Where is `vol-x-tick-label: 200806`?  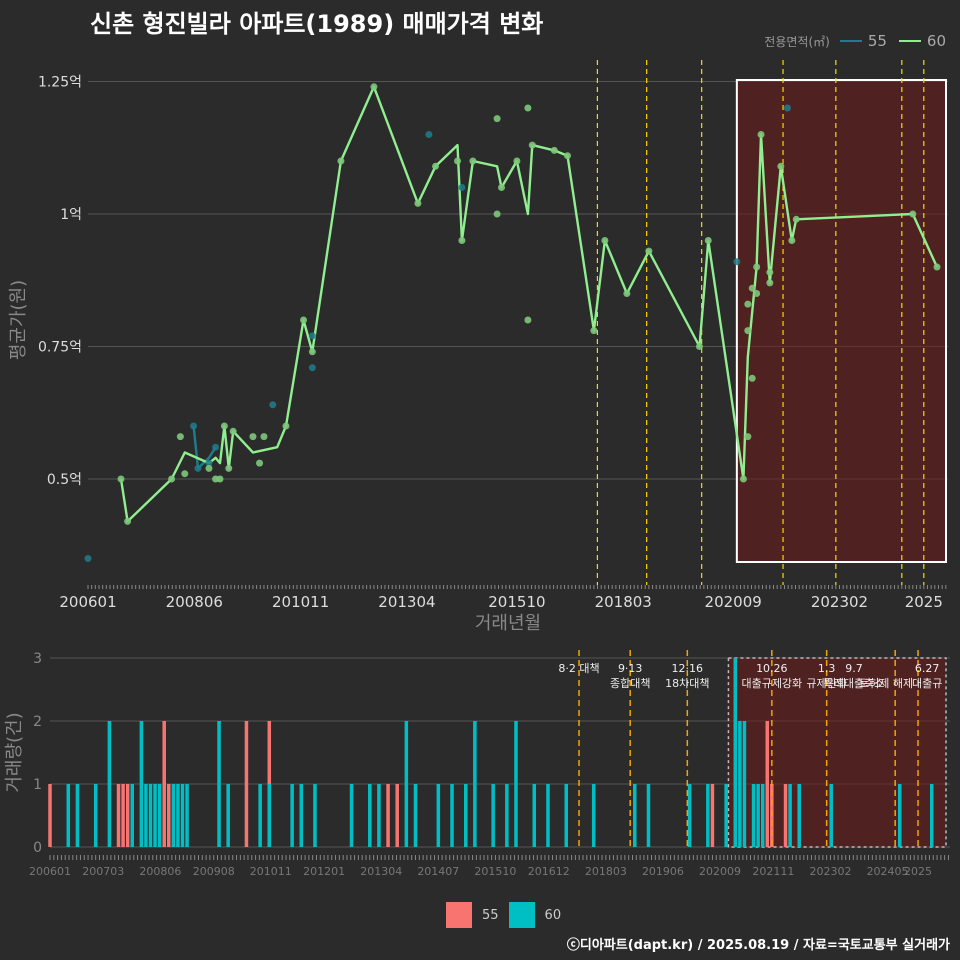 vol-x-tick-label: 200806 is located at coordinates (160, 871).